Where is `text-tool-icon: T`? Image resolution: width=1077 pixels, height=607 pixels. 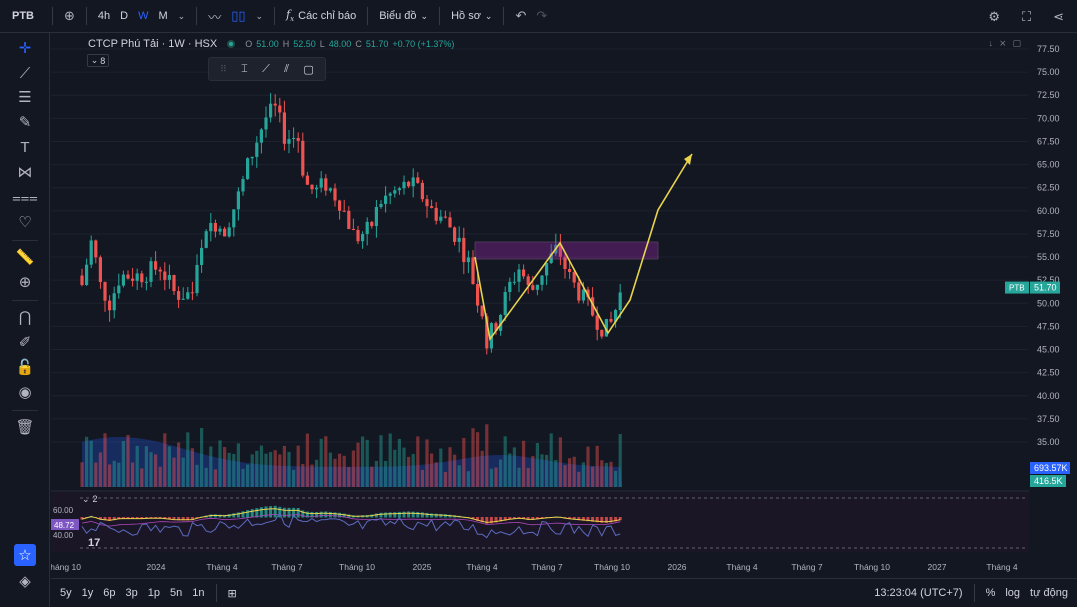 text-tool-icon: T is located at coordinates (25, 147).